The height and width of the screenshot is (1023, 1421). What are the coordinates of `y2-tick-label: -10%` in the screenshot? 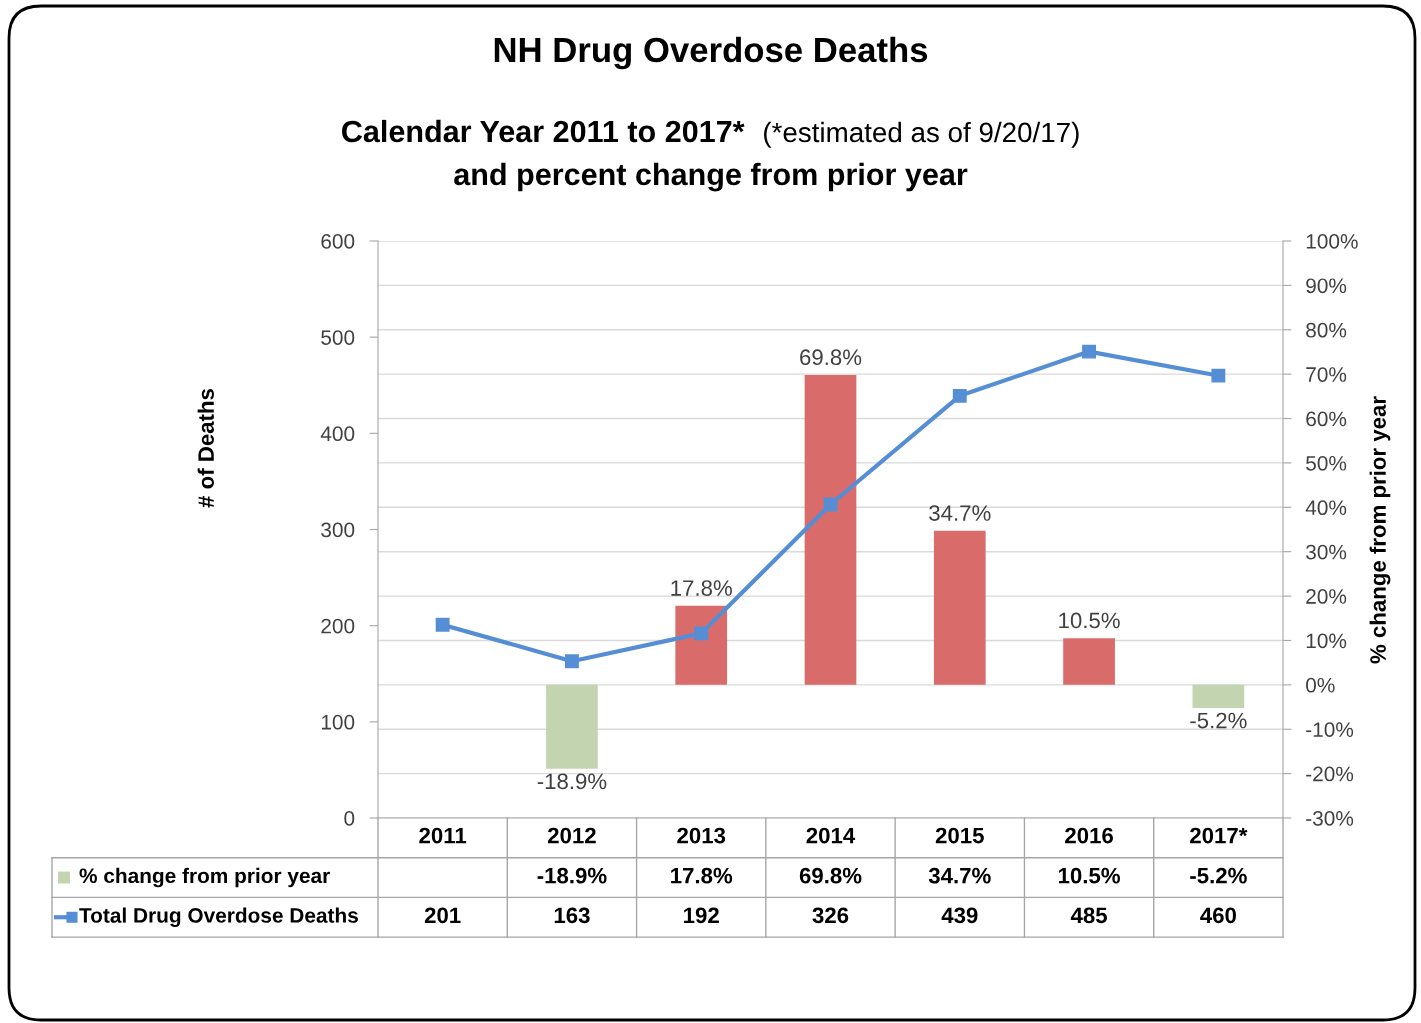 It's located at (1330, 729).